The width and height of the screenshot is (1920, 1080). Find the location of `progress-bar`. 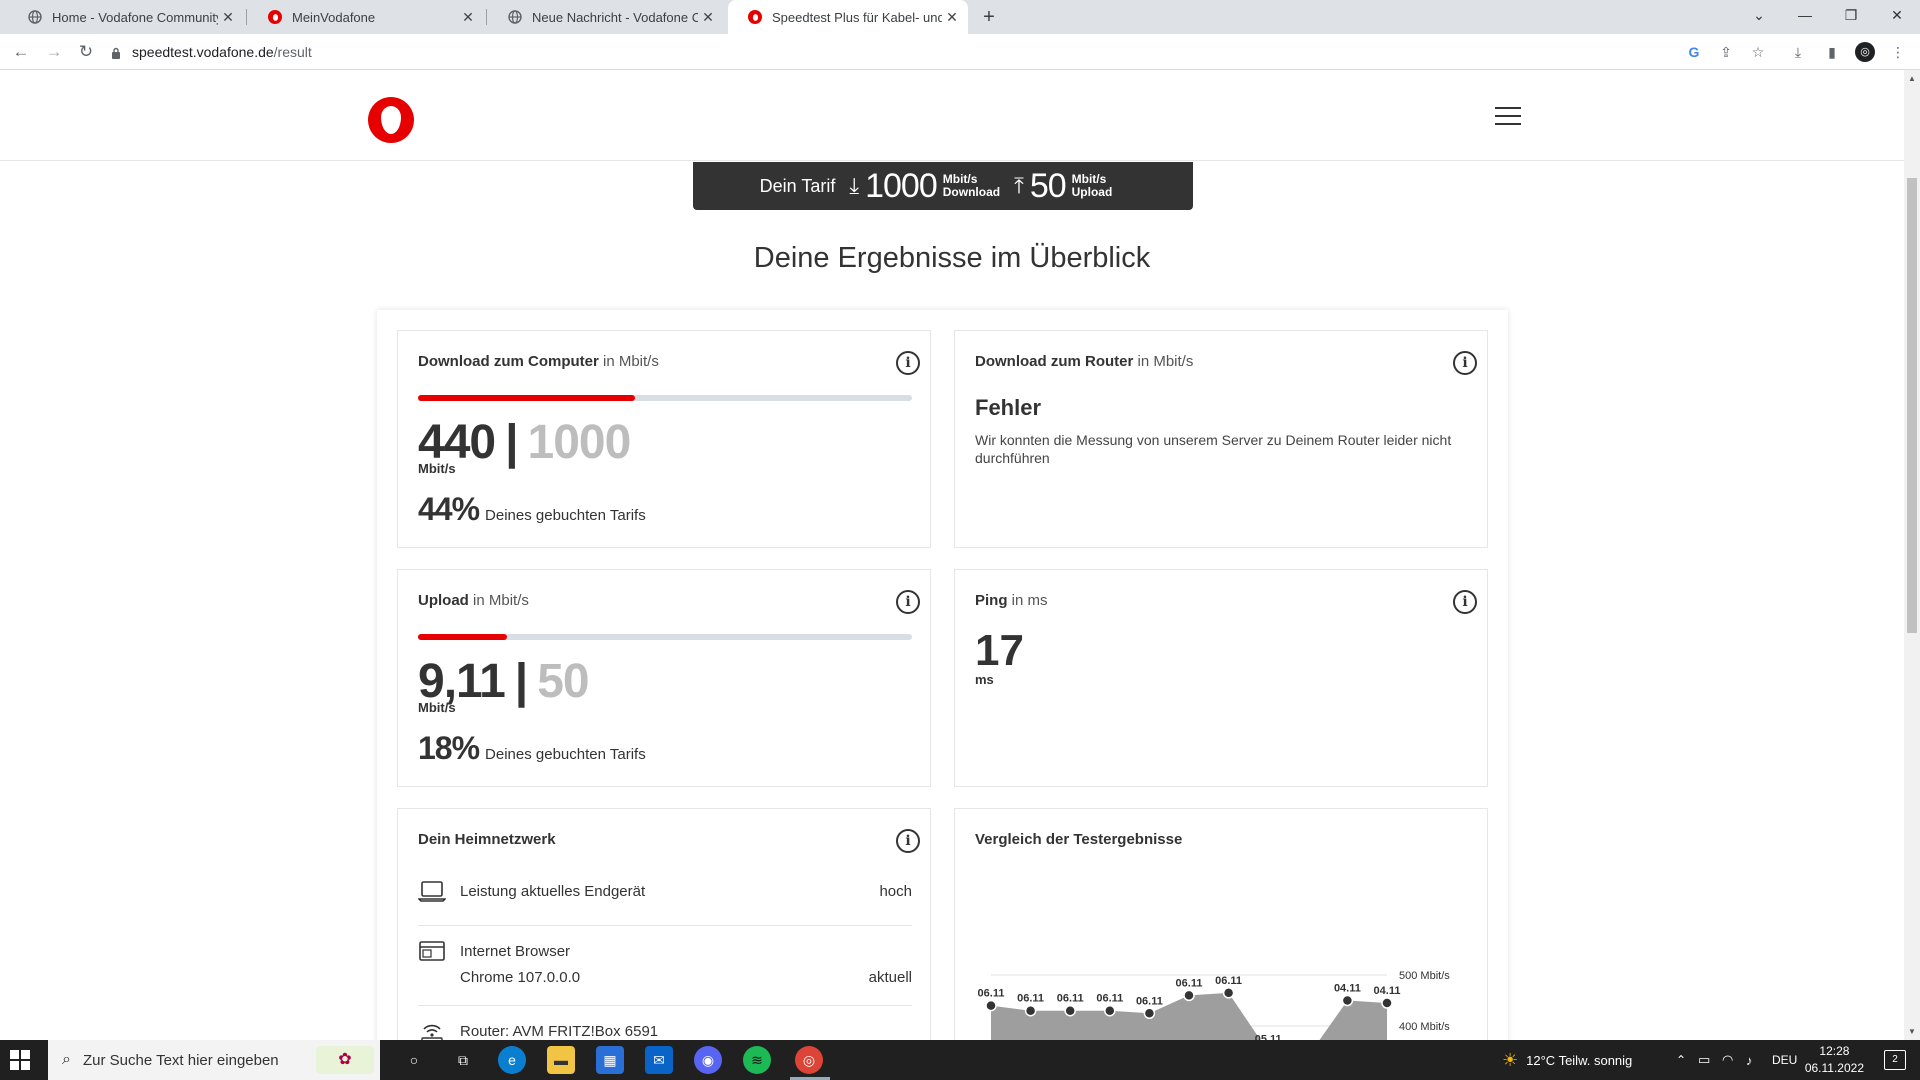

progress-bar is located at coordinates (665, 398).